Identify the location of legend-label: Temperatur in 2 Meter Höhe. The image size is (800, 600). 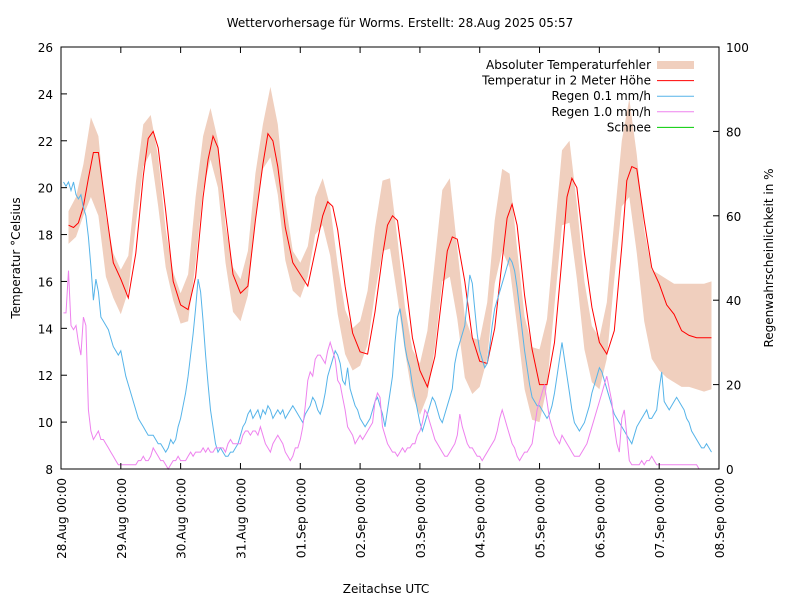
(566, 81).